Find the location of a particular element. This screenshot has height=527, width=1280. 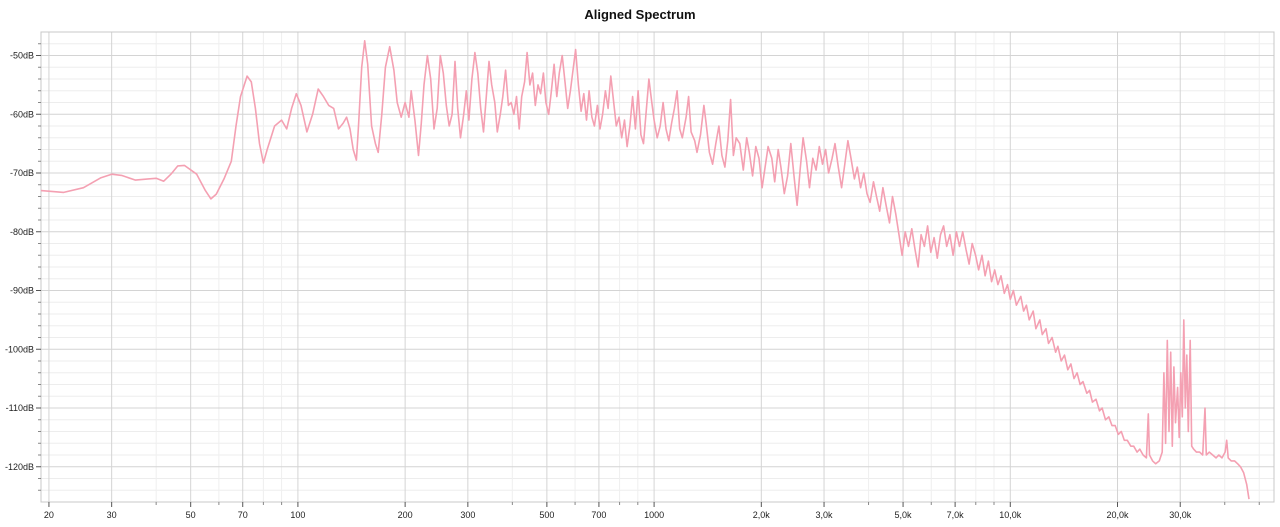

y-tick-label: -120dB is located at coordinates (19, 467).